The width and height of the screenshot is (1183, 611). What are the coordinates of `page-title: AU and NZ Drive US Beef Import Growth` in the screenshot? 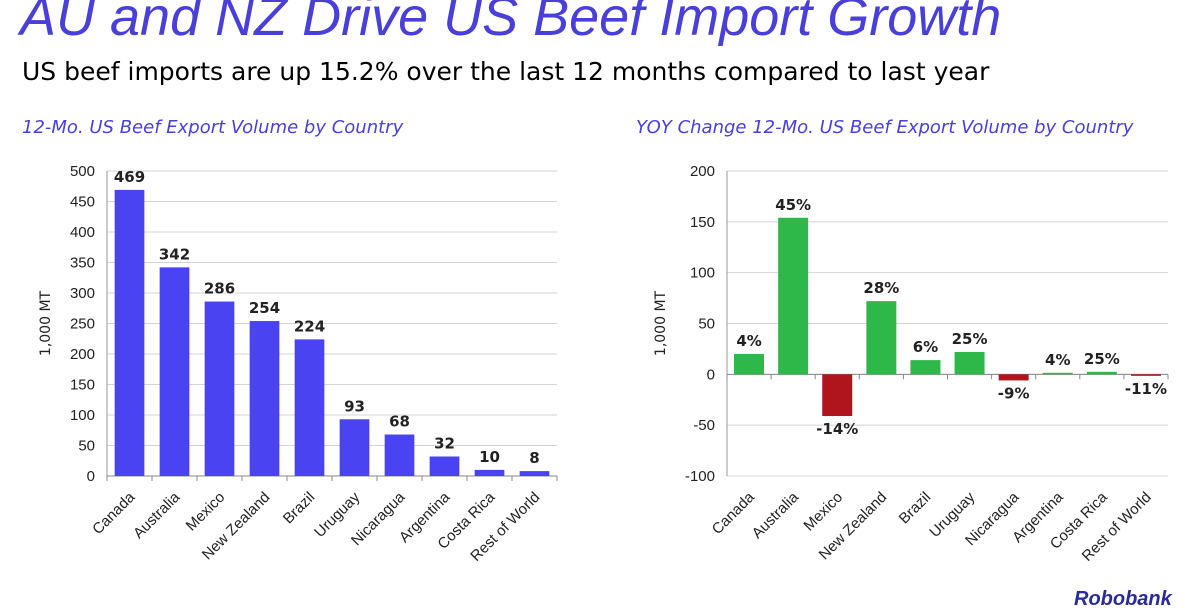 It's located at (511, 23).